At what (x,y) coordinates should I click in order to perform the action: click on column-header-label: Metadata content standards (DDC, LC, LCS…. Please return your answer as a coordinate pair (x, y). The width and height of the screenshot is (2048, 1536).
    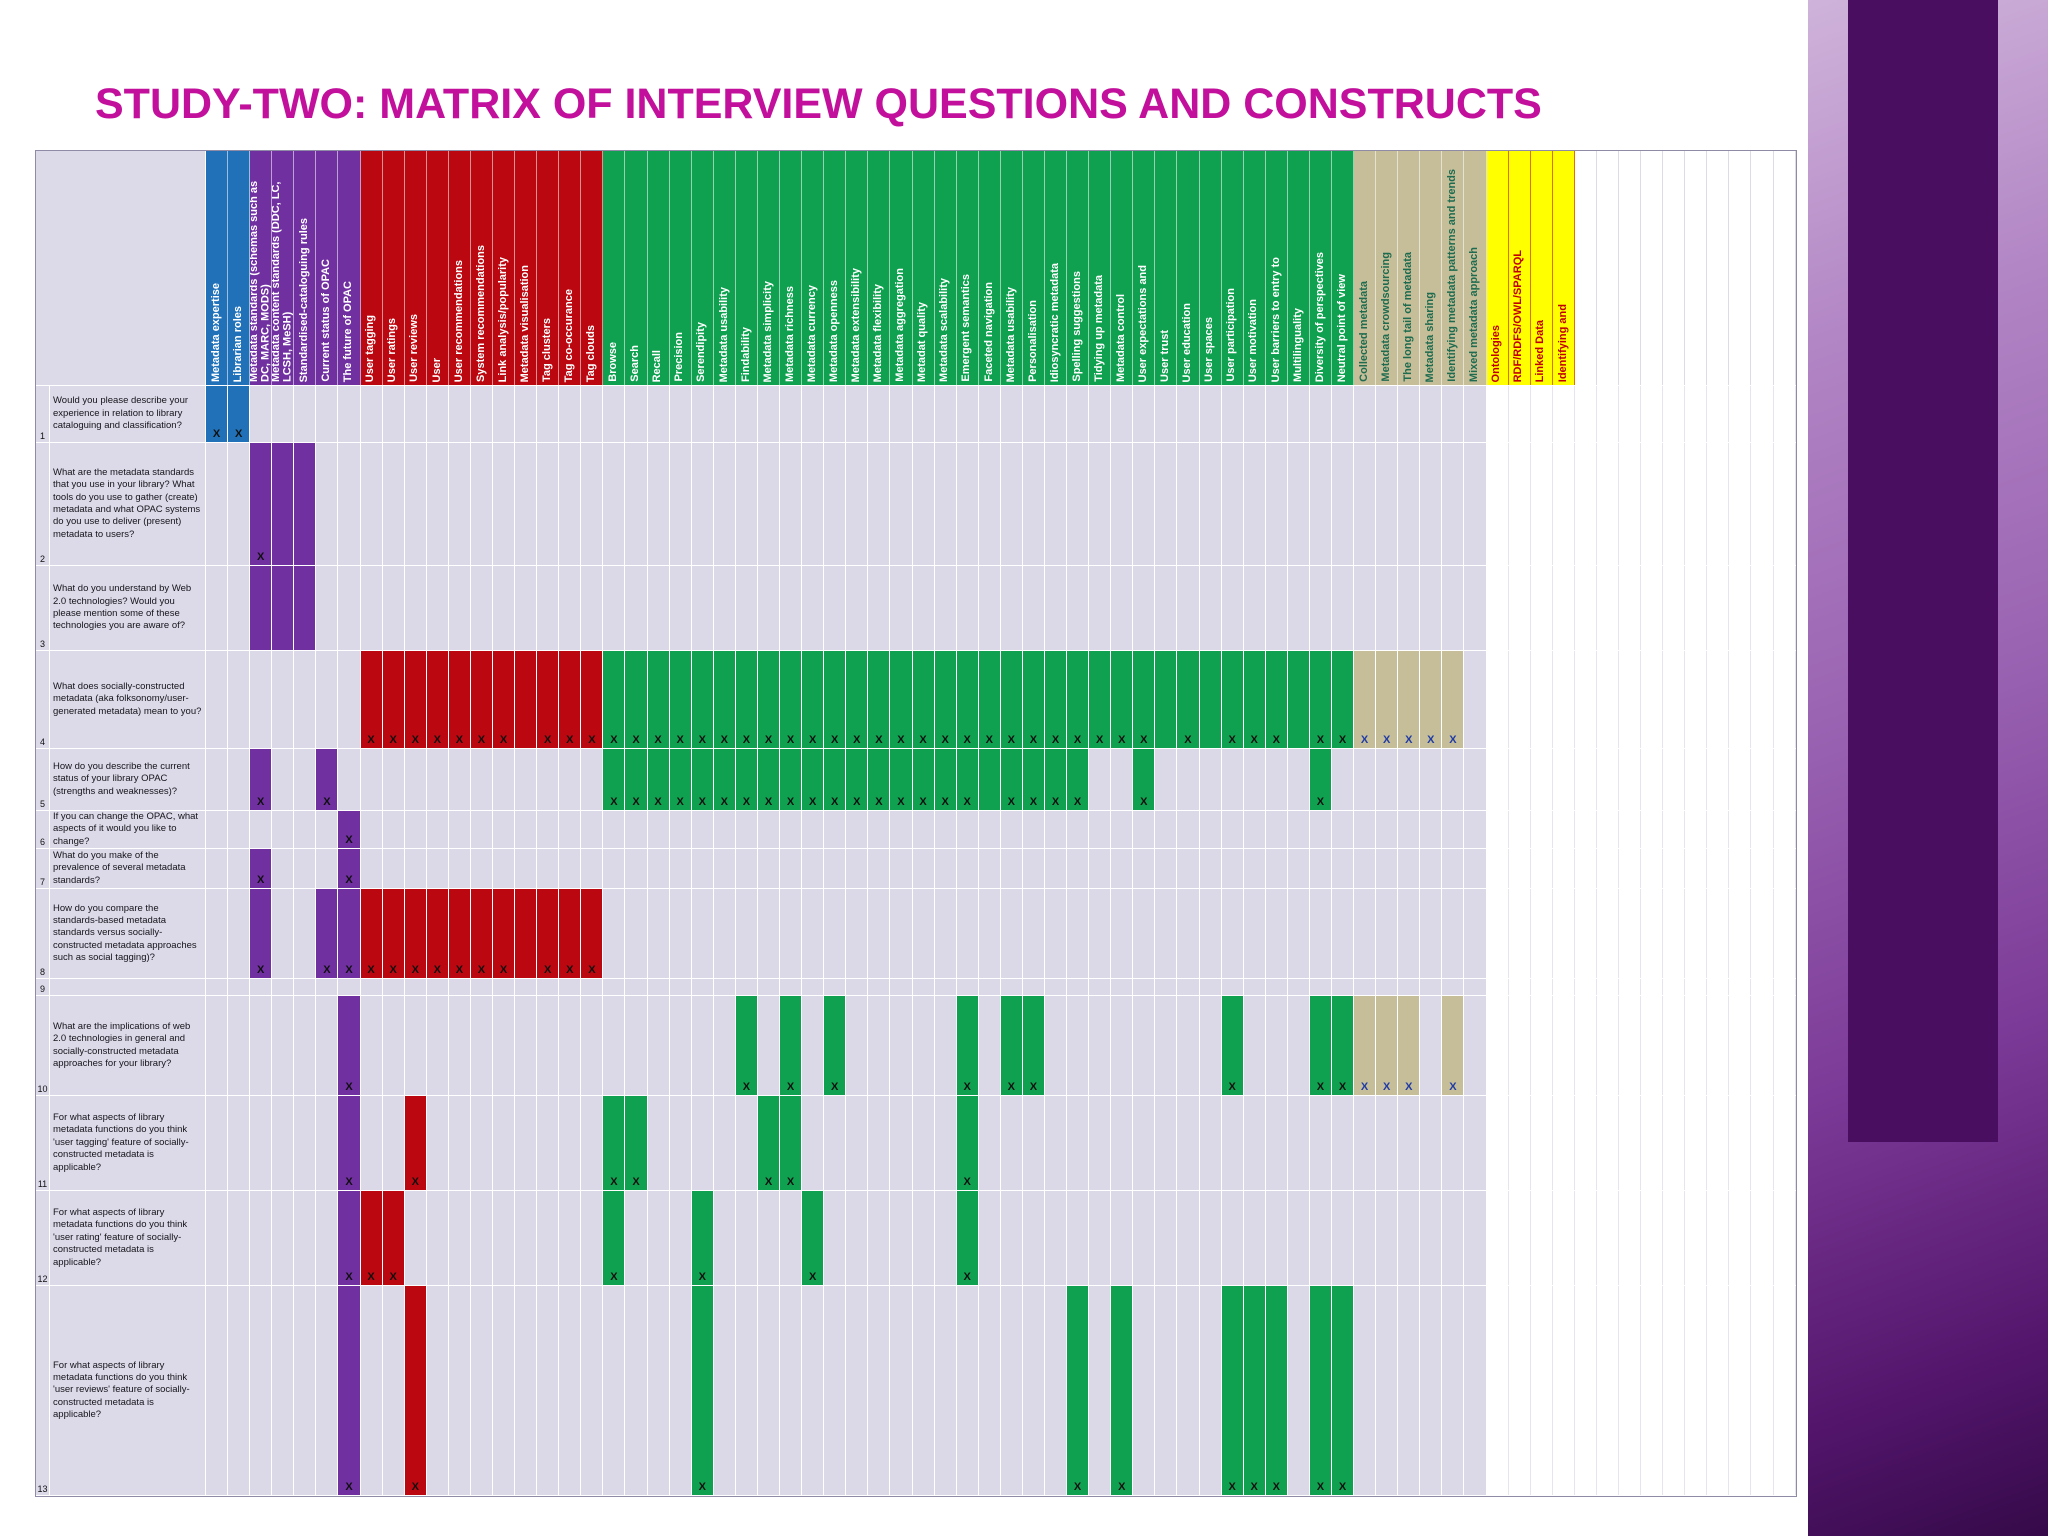
    Looking at the image, I should click on (283, 281).